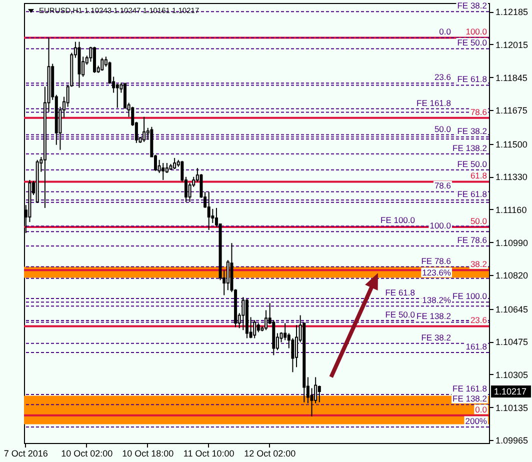 Image resolution: width=532 pixels, height=462 pixels. I want to click on x-tick-label: 12 Oct 02:00, so click(270, 453).